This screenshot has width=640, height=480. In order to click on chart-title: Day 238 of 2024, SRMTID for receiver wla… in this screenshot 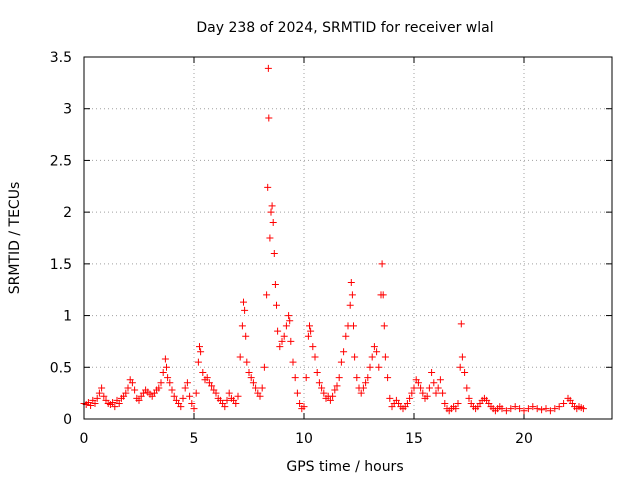, I will do `click(344, 28)`.